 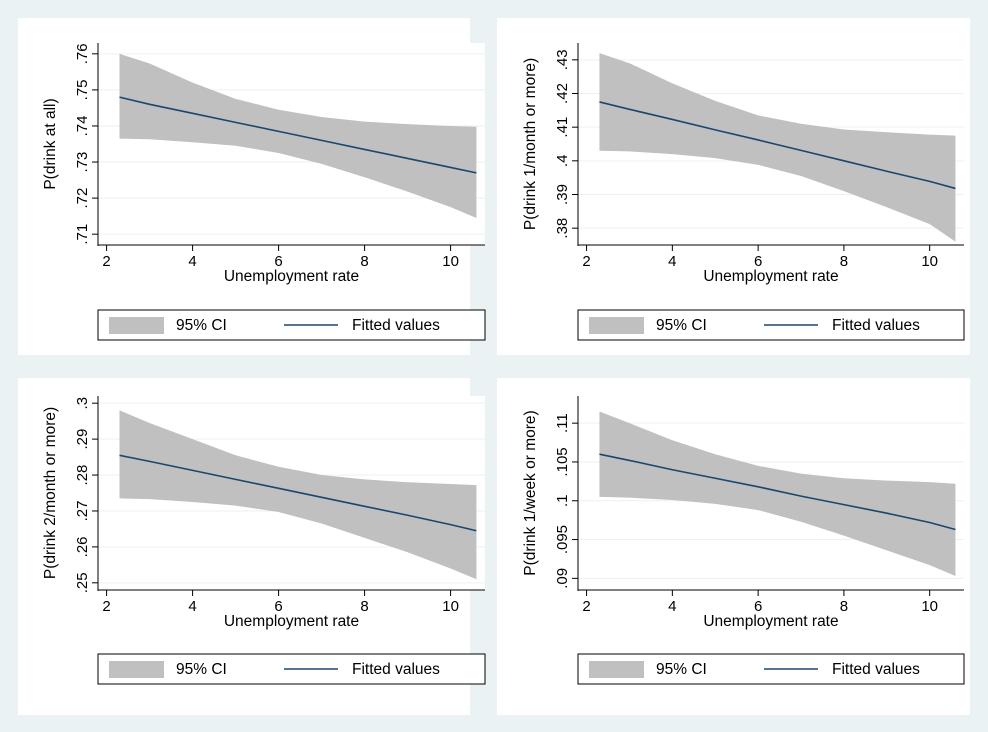 I want to click on y-axis-title: P(drink 2/month or more), so click(x=50, y=493).